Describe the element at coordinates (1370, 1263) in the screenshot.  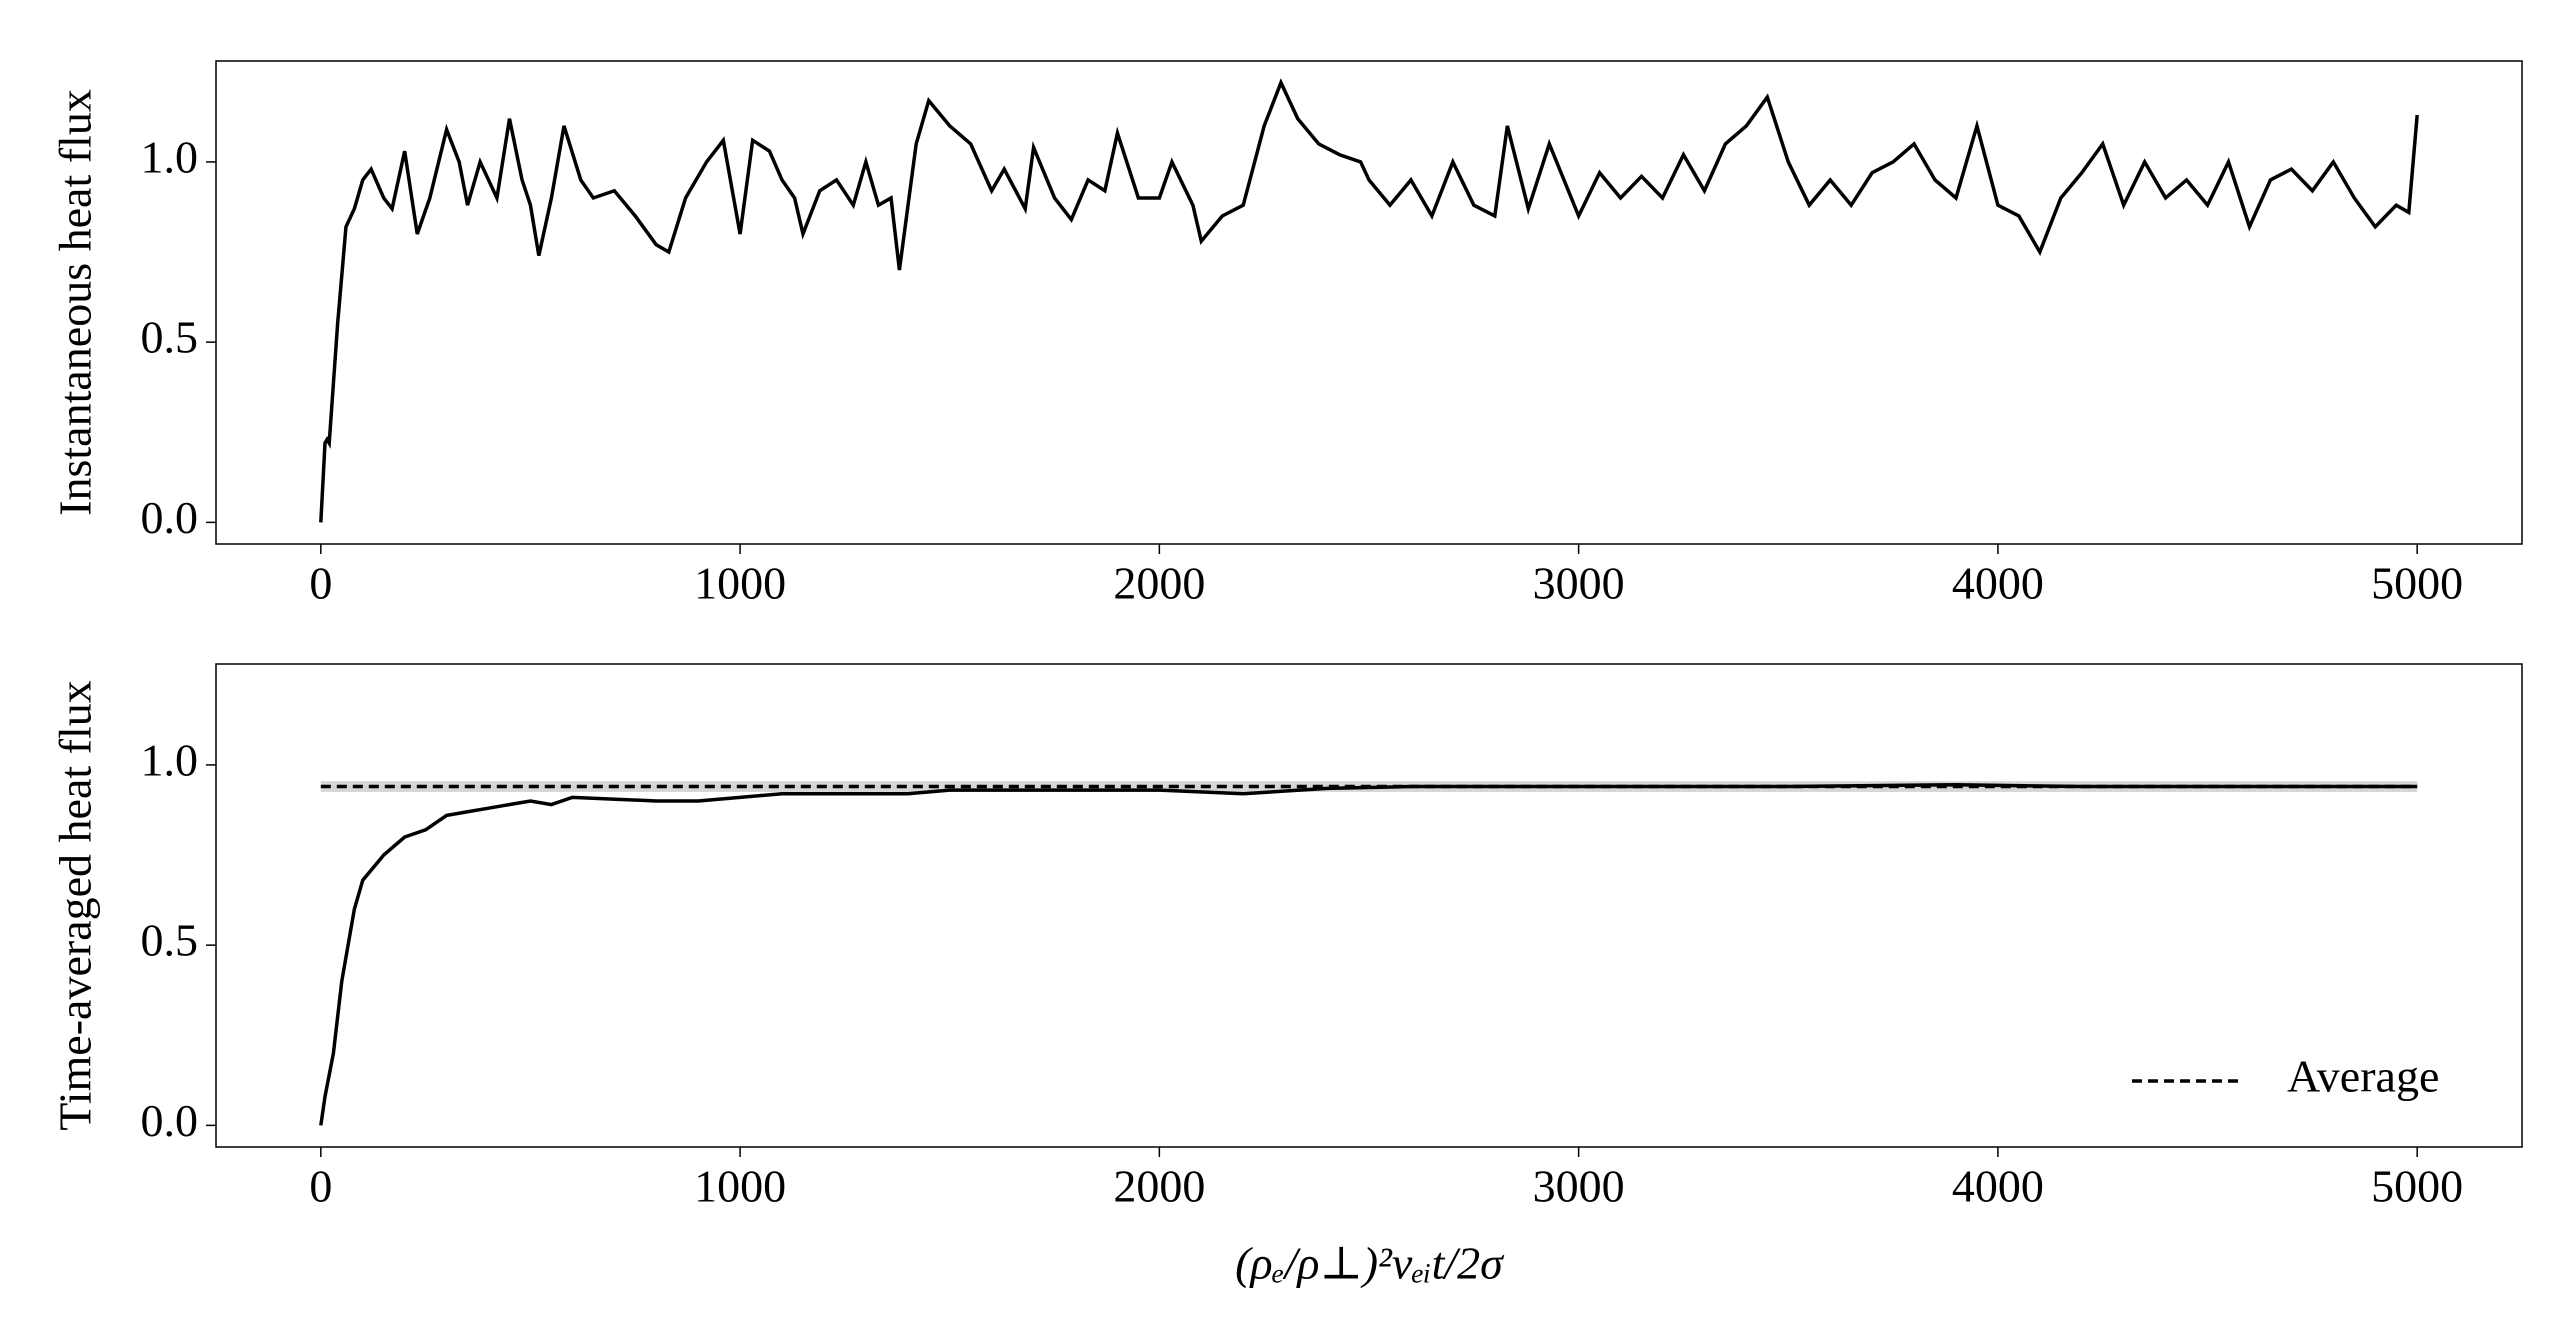
I see `x-axis-label: (ρₑ/ρ⊥)²νₑᵢt/2σ` at that location.